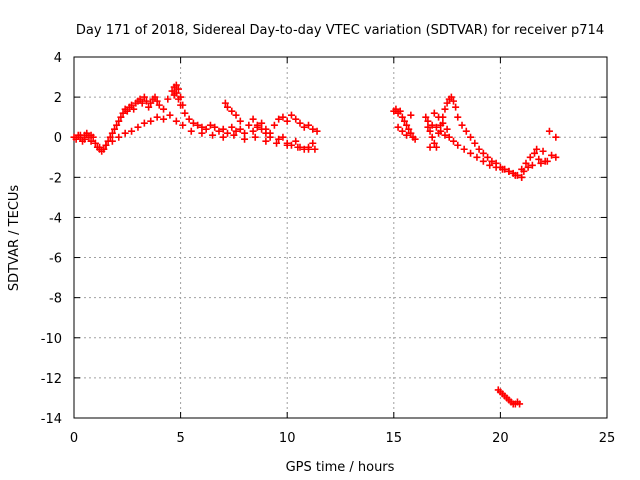 This screenshot has height=480, width=640. I want to click on x-tick-label: 10, so click(287, 438).